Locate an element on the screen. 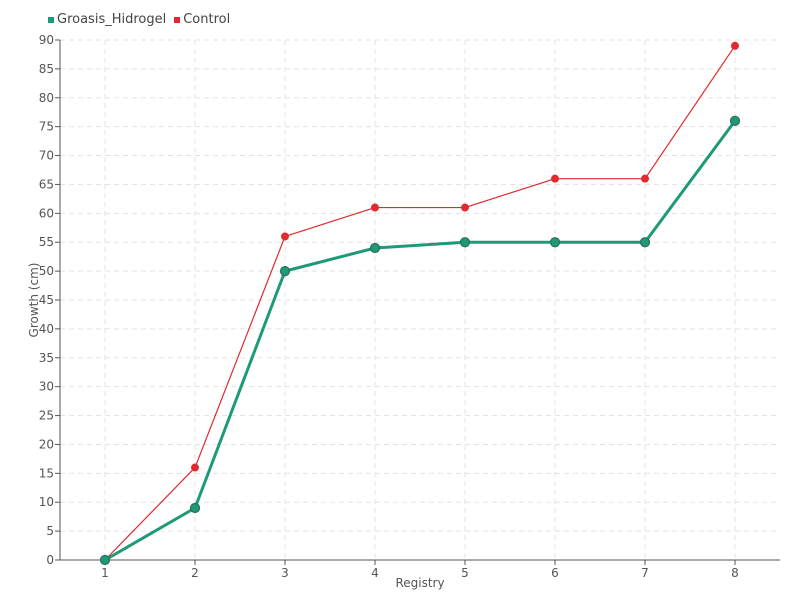  ytick-label-65: 65 is located at coordinates (46, 184).